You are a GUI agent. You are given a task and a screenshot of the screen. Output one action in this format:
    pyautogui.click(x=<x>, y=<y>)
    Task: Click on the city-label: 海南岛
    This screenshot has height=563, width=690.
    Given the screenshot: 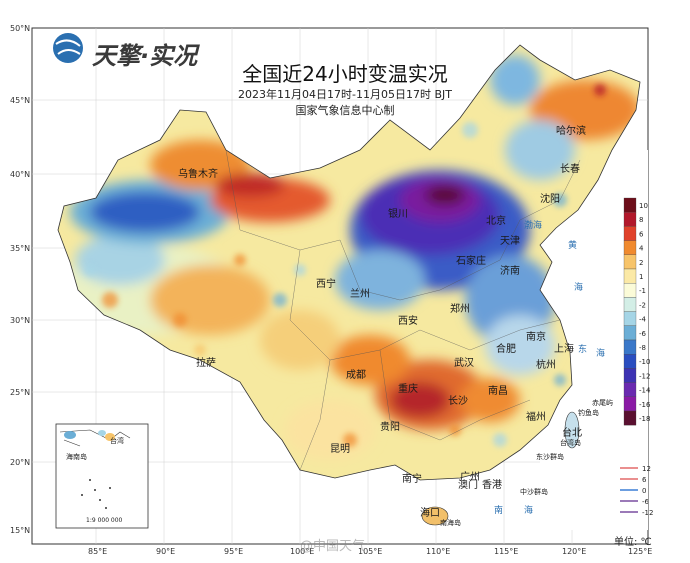 What is the action you would take?
    pyautogui.click(x=76, y=457)
    